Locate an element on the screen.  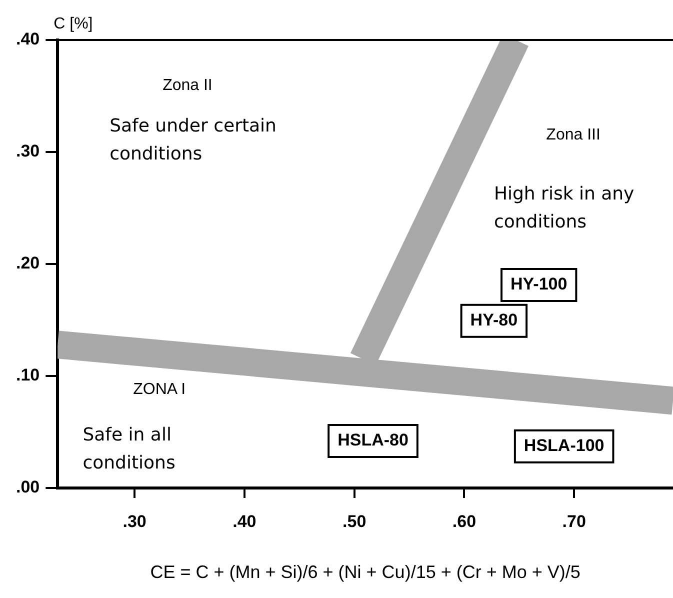
annotation: Safe under certain conditions is located at coordinates (193, 139).